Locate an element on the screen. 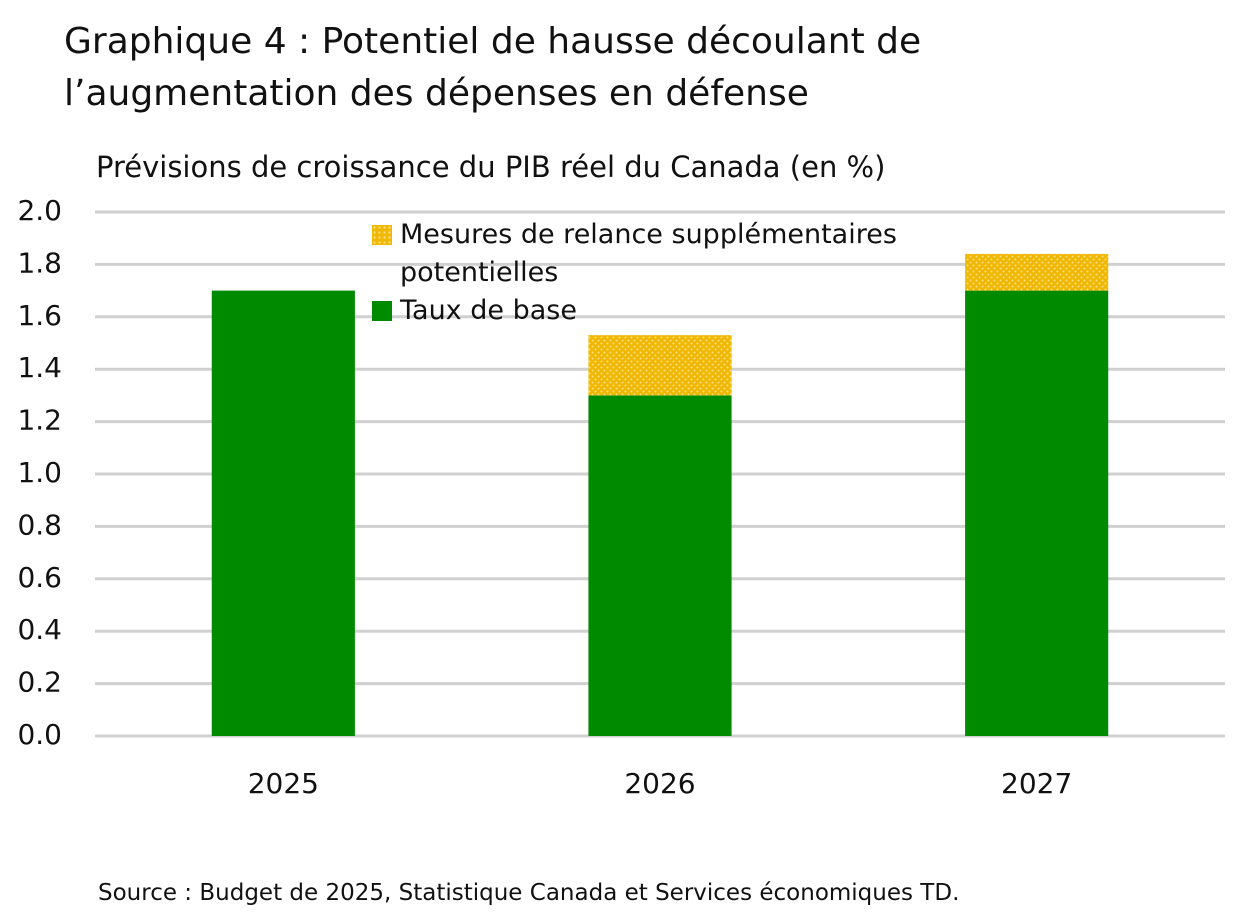  x-tick-label: 2025 is located at coordinates (283, 783).